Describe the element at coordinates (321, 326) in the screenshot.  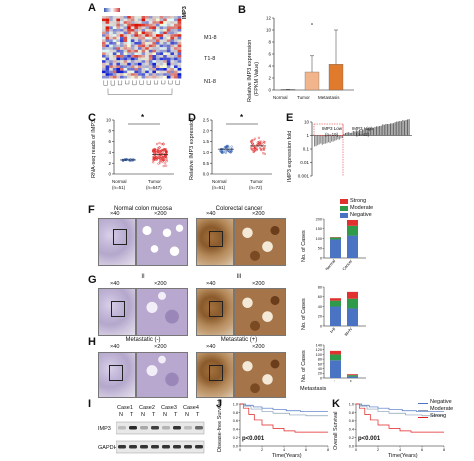
I see `bar-g-ytick-label: 0` at that location.